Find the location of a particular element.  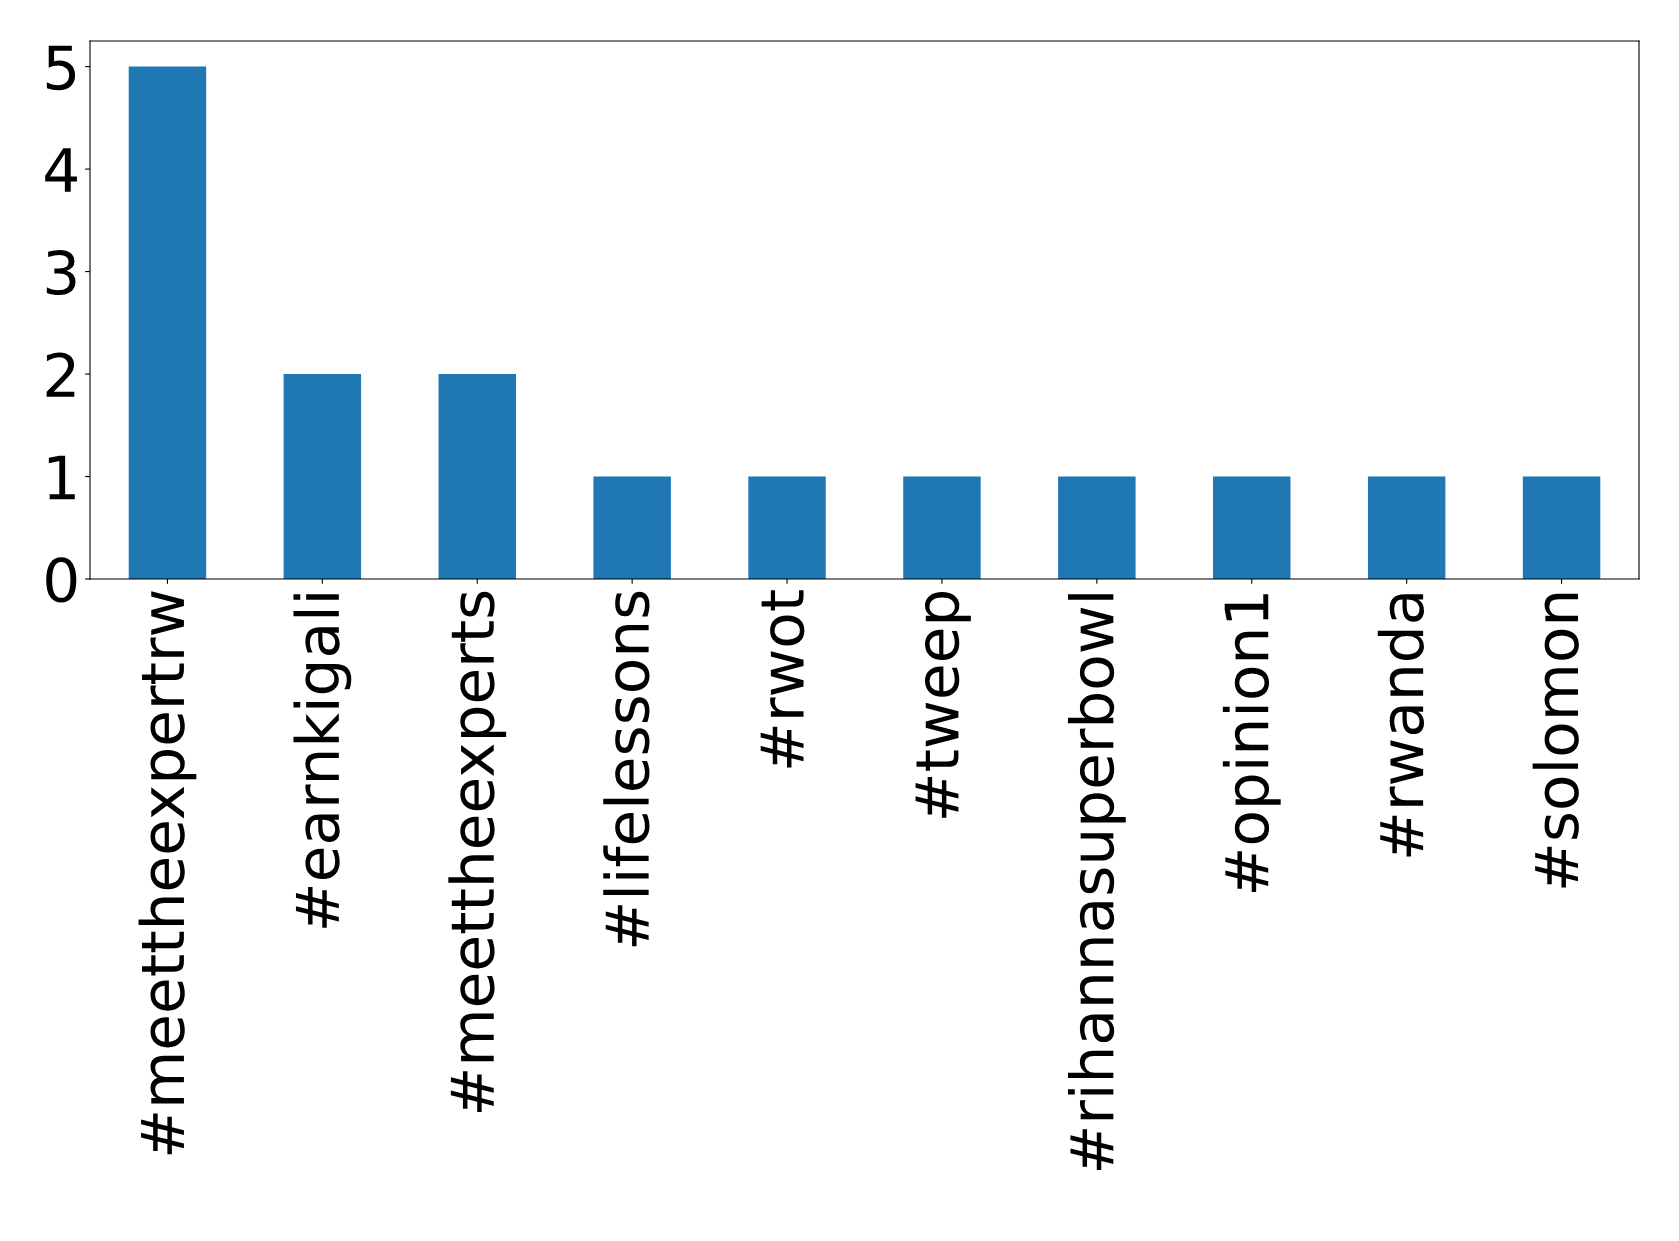

x-tick-label: #lifelessons is located at coordinates (626, 769).